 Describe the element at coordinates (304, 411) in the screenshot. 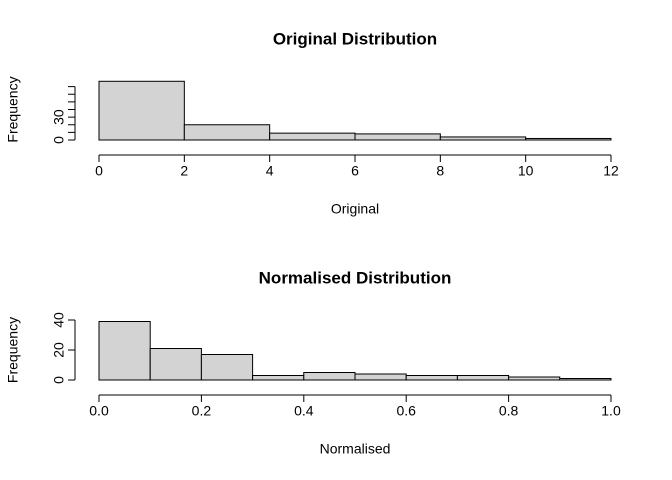

I see `x-tick-label: 0.4` at that location.